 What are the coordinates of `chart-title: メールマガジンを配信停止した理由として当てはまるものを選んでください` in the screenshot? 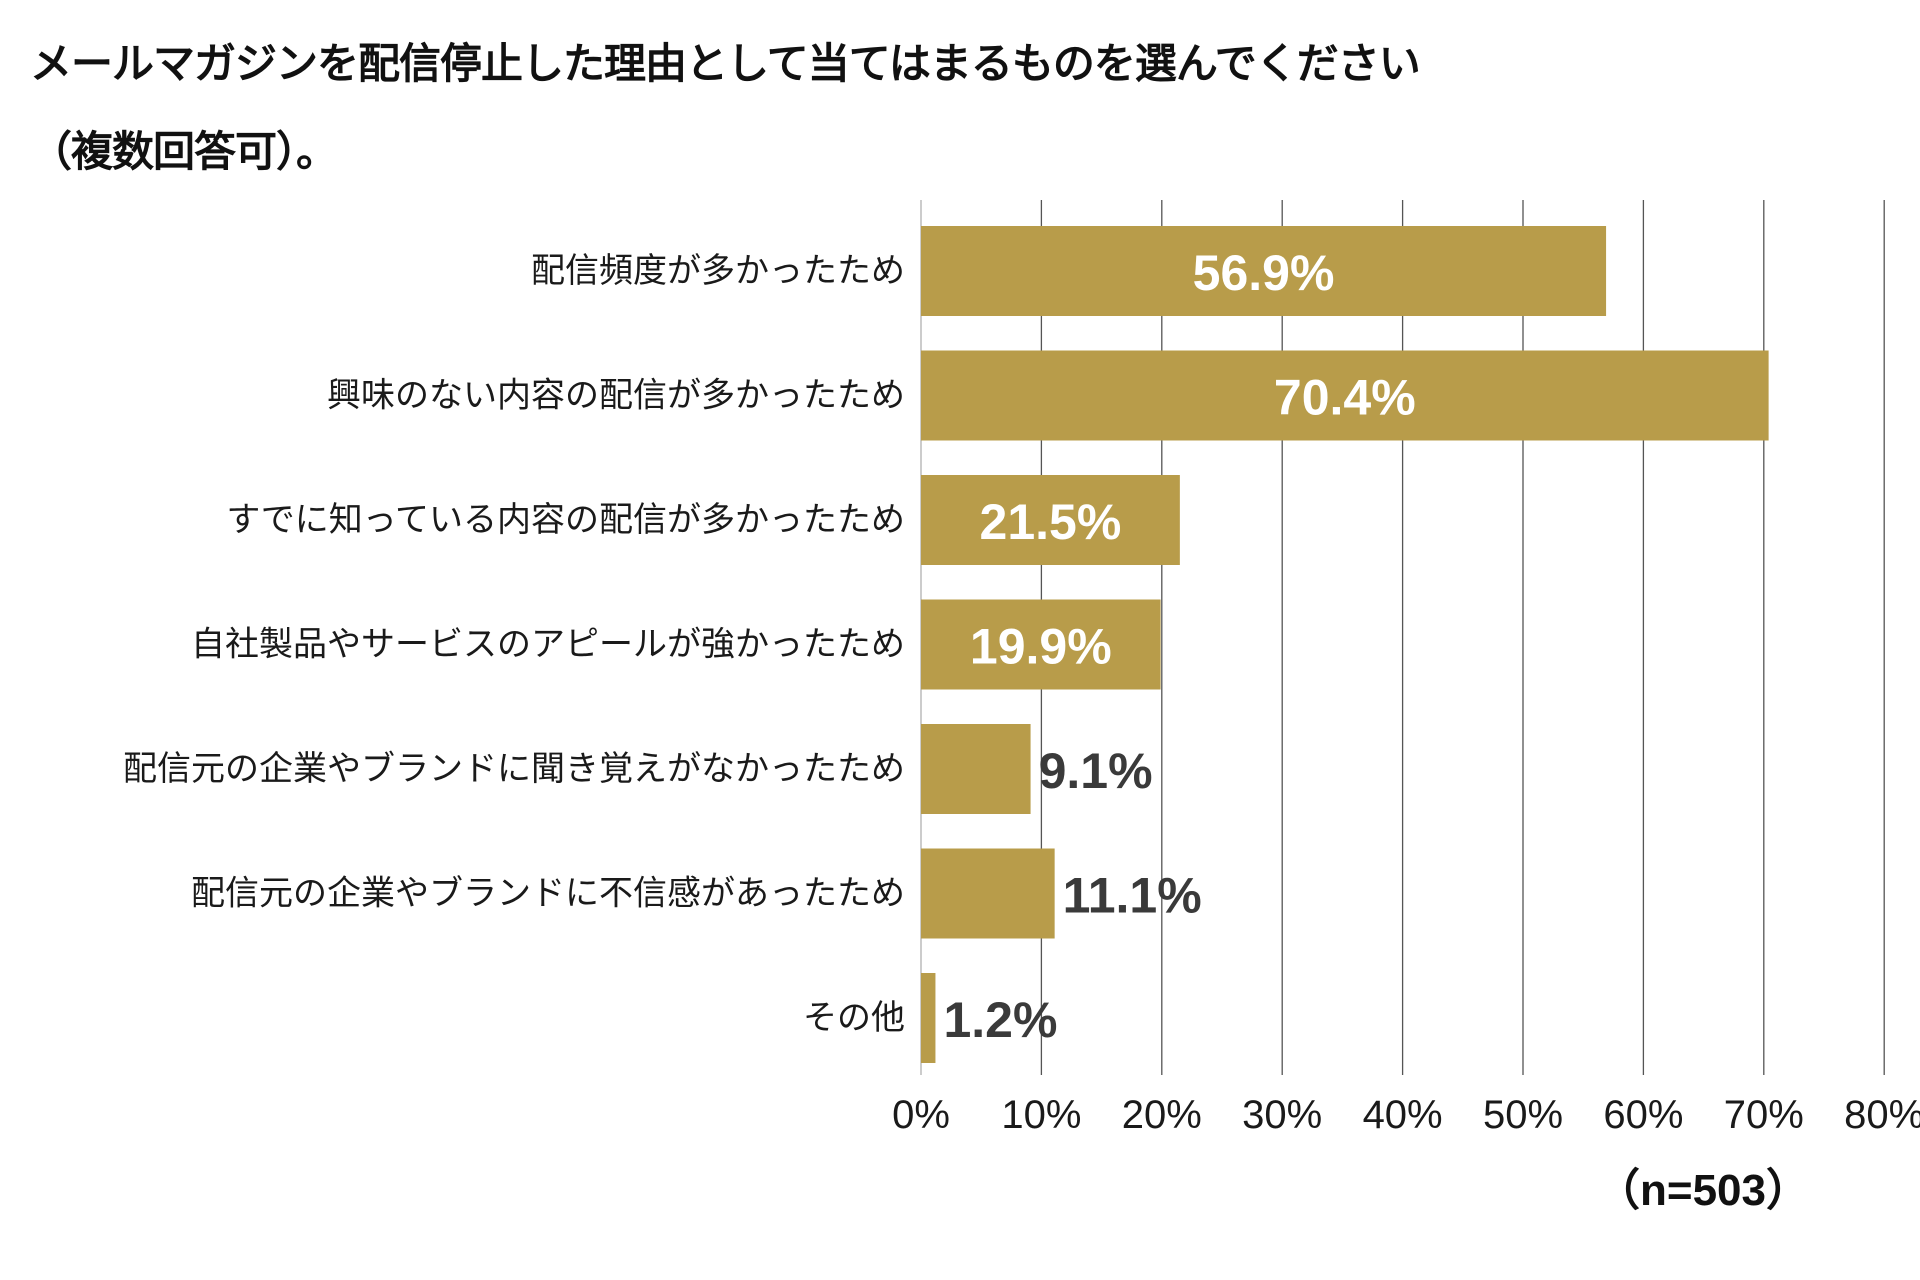 It's located at (725, 63).